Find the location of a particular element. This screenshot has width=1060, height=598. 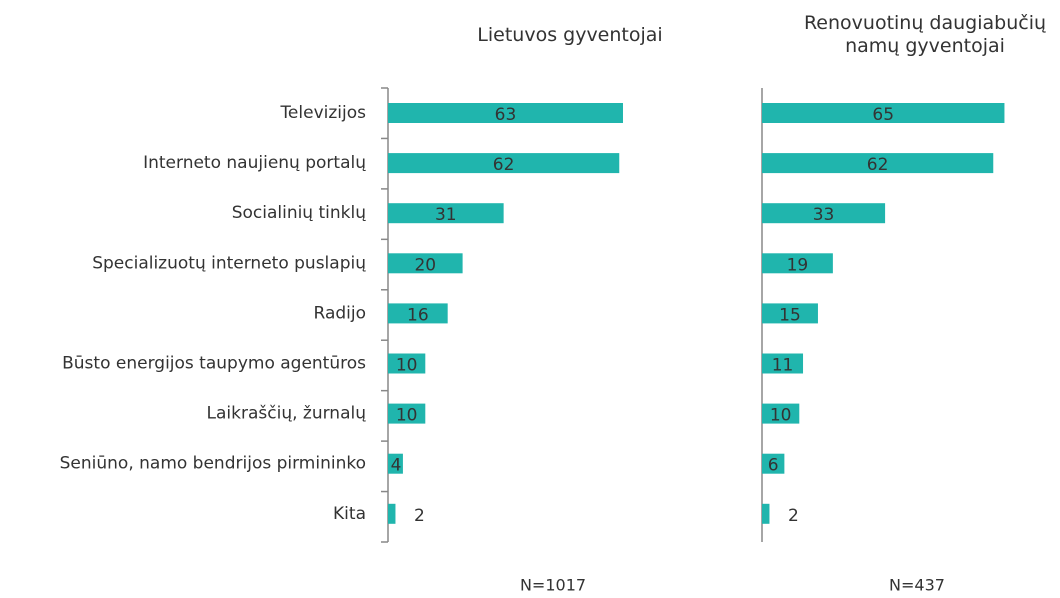

category-label: Laikraščių, žurnalų is located at coordinates (287, 414).